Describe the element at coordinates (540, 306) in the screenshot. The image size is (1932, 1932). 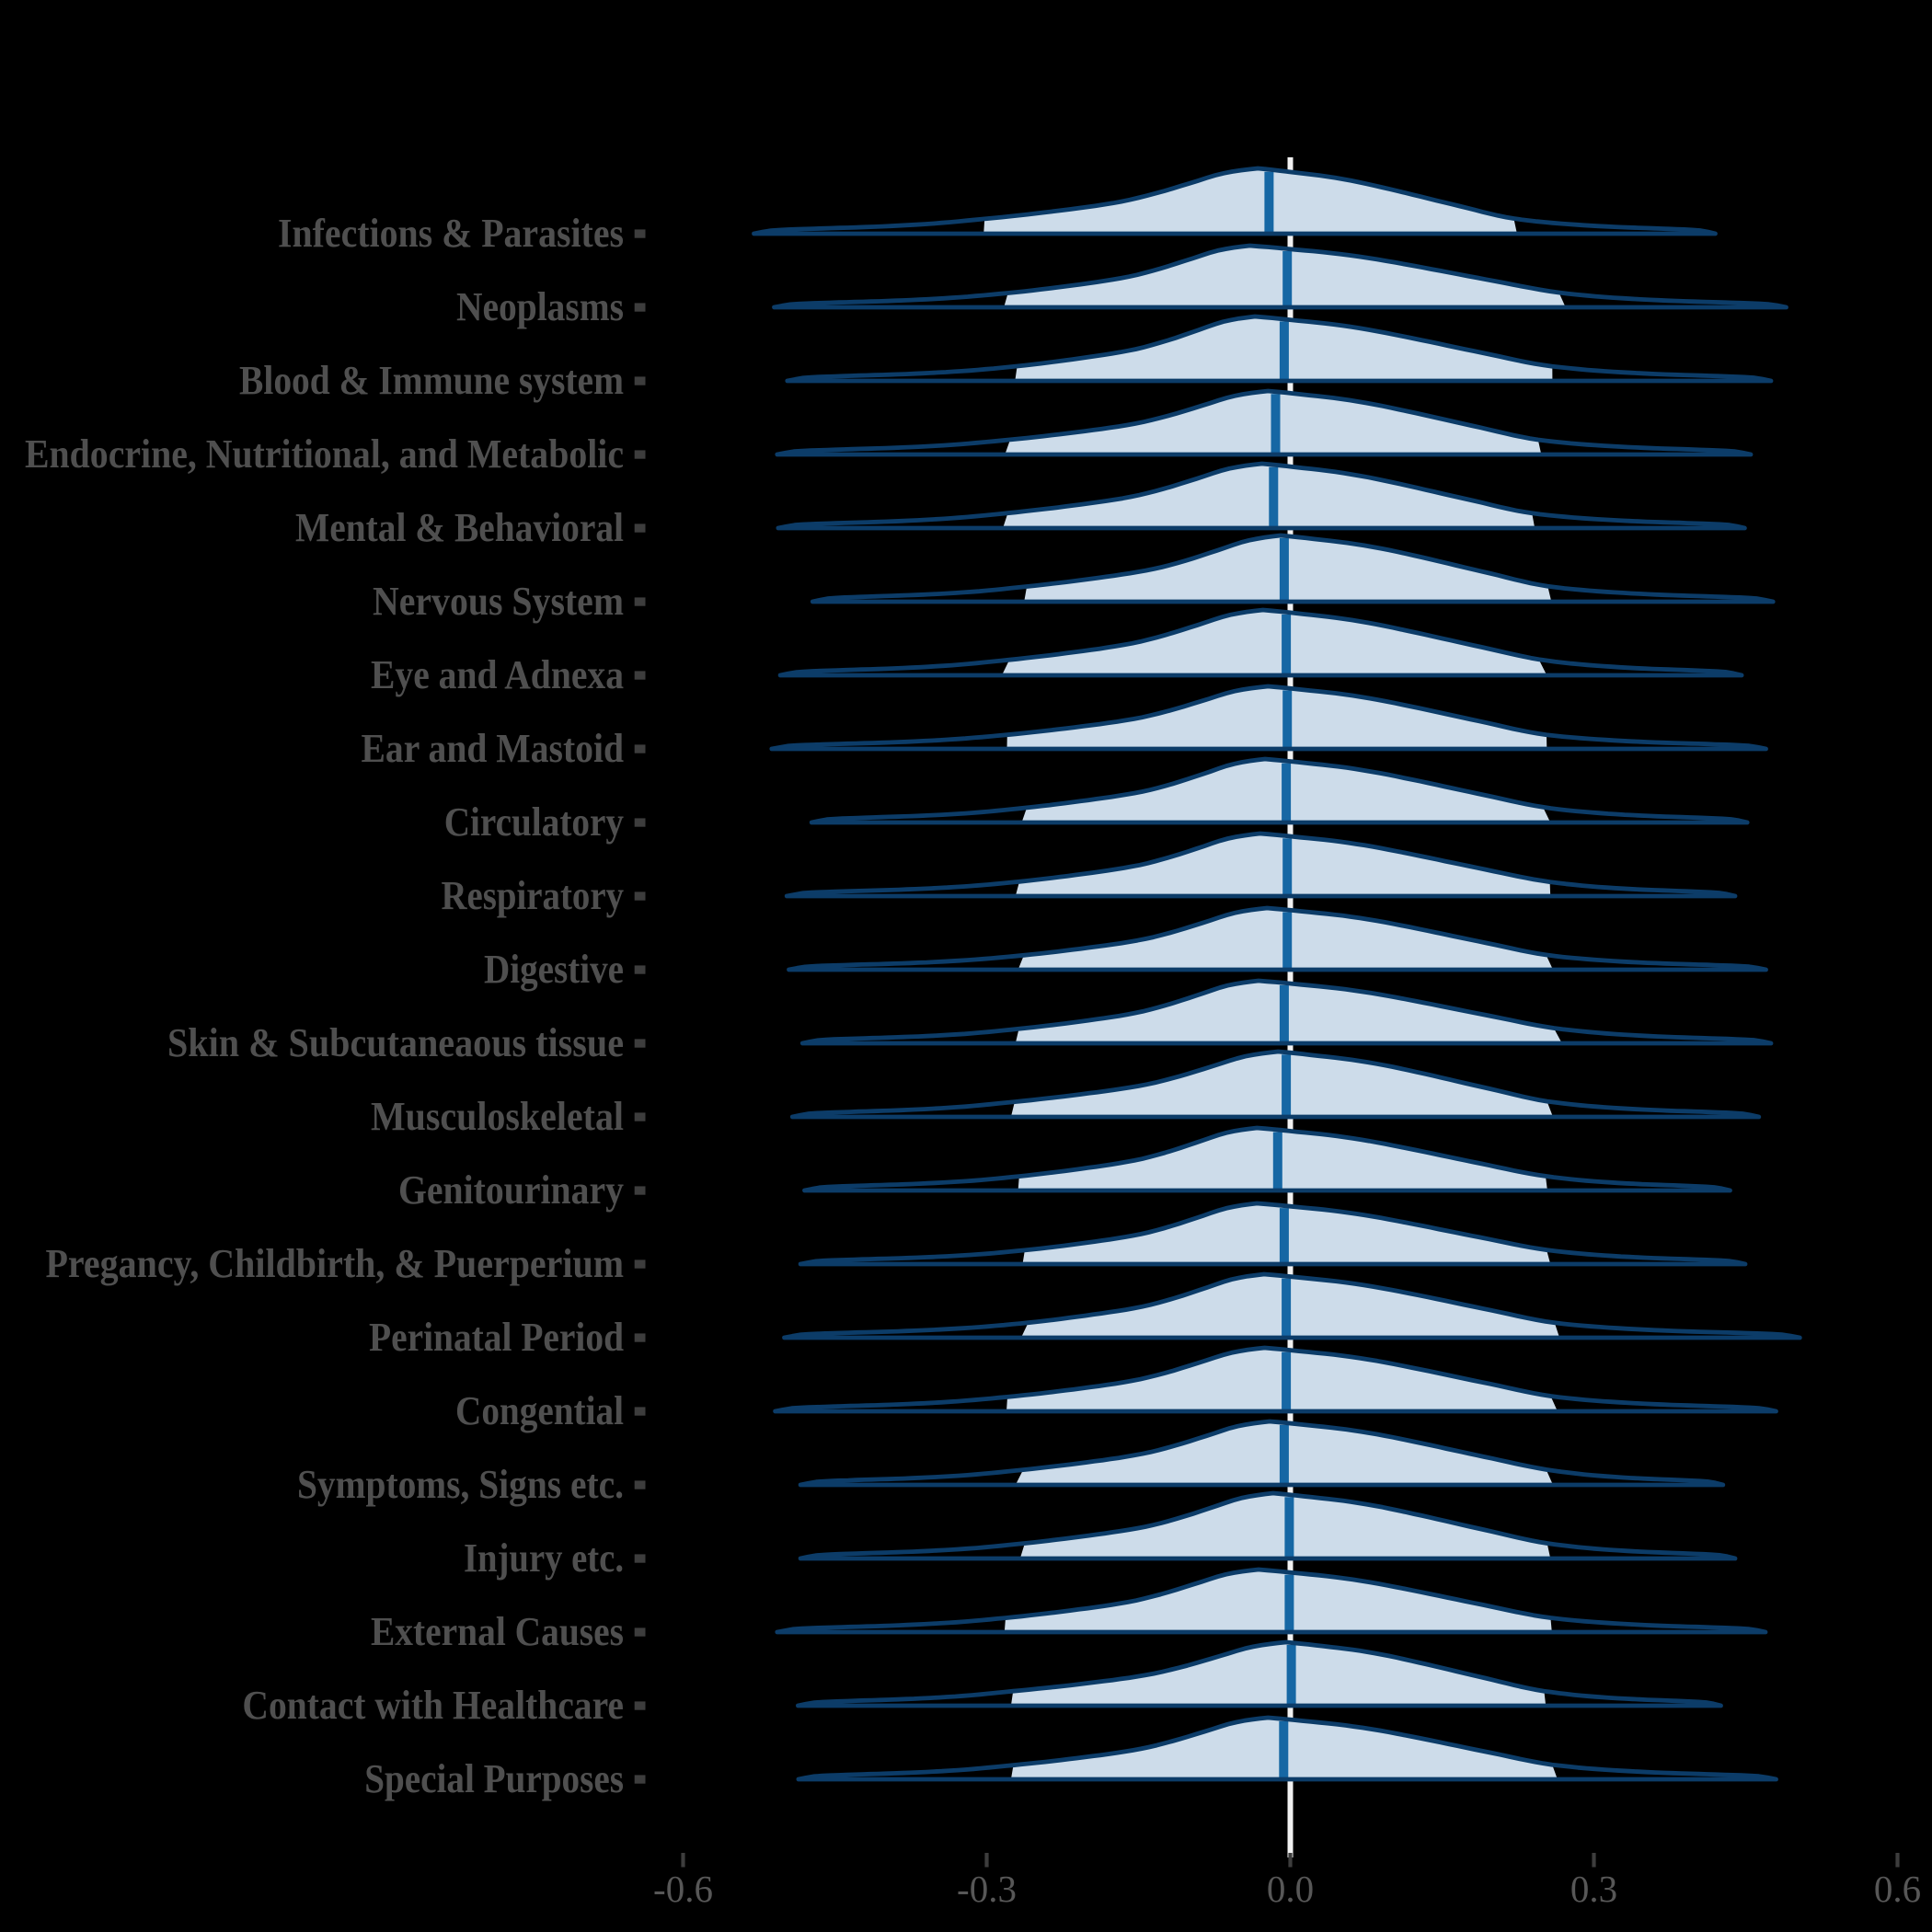
I see `svg-text: Neoplasms` at that location.